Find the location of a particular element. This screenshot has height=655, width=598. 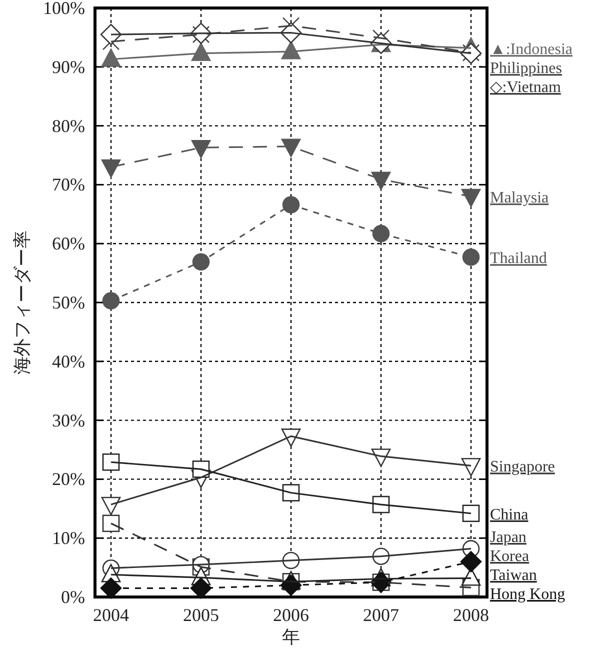

y-tick-label: 50% is located at coordinates (68, 302).